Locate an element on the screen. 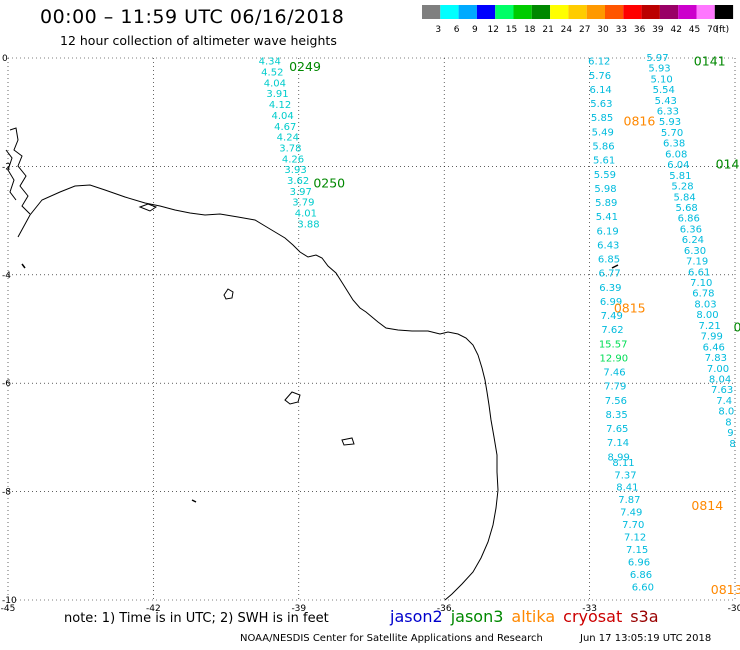 The width and height of the screenshot is (740, 650). lat-tick-label: -10 is located at coordinates (9, 601).